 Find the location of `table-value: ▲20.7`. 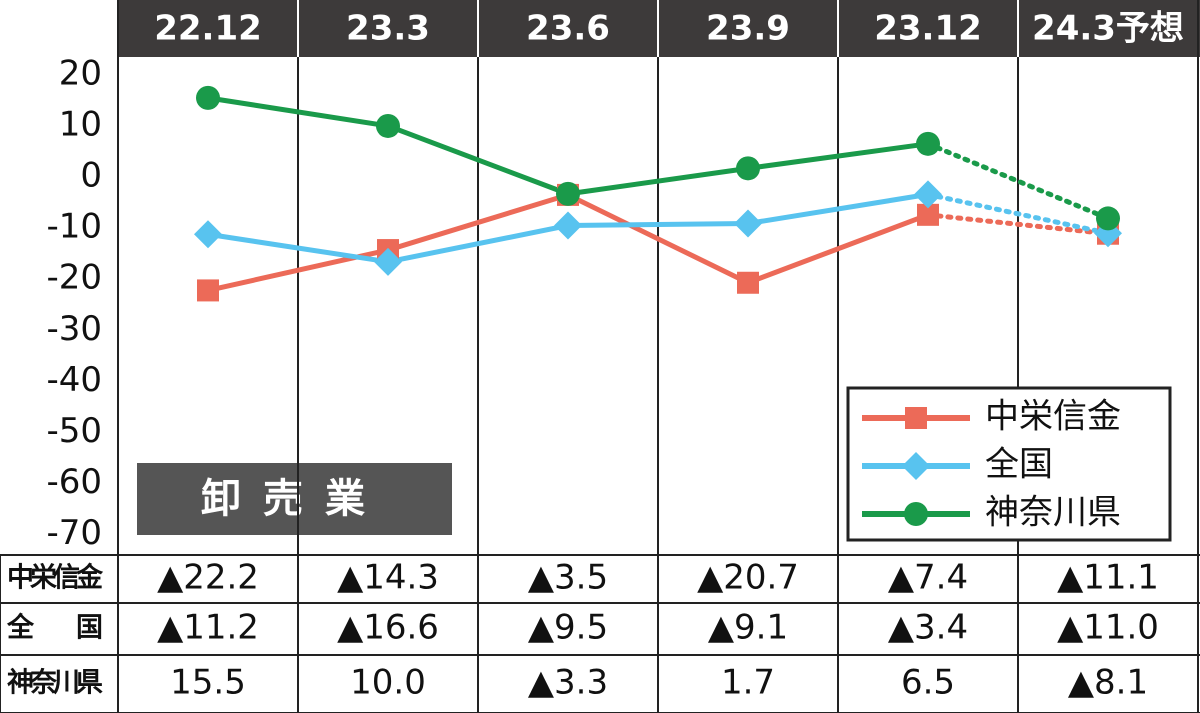

table-value: ▲20.7 is located at coordinates (748, 578).